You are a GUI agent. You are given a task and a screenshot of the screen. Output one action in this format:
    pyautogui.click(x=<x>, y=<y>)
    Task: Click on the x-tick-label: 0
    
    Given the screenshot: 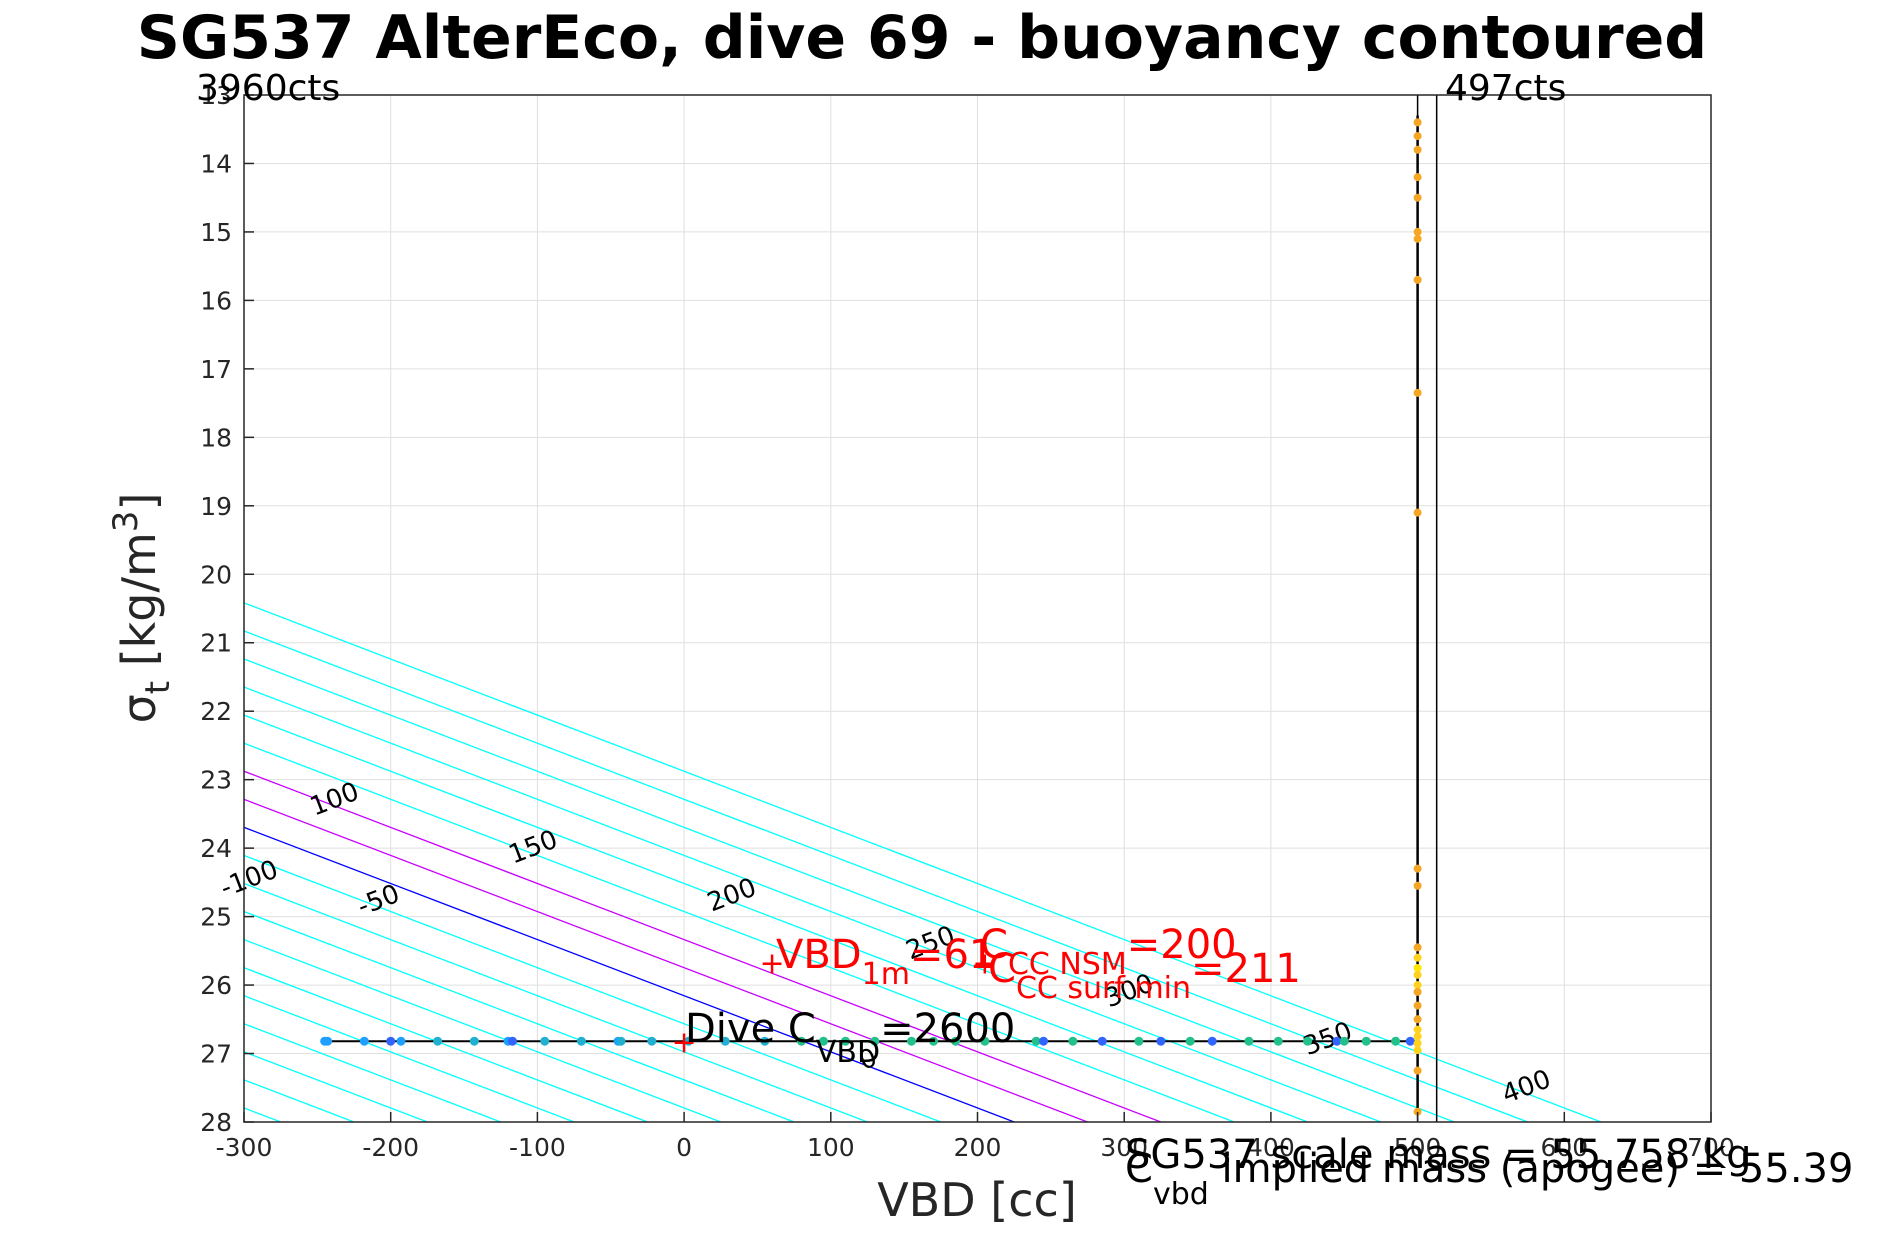 What is the action you would take?
    pyautogui.click(x=684, y=1147)
    